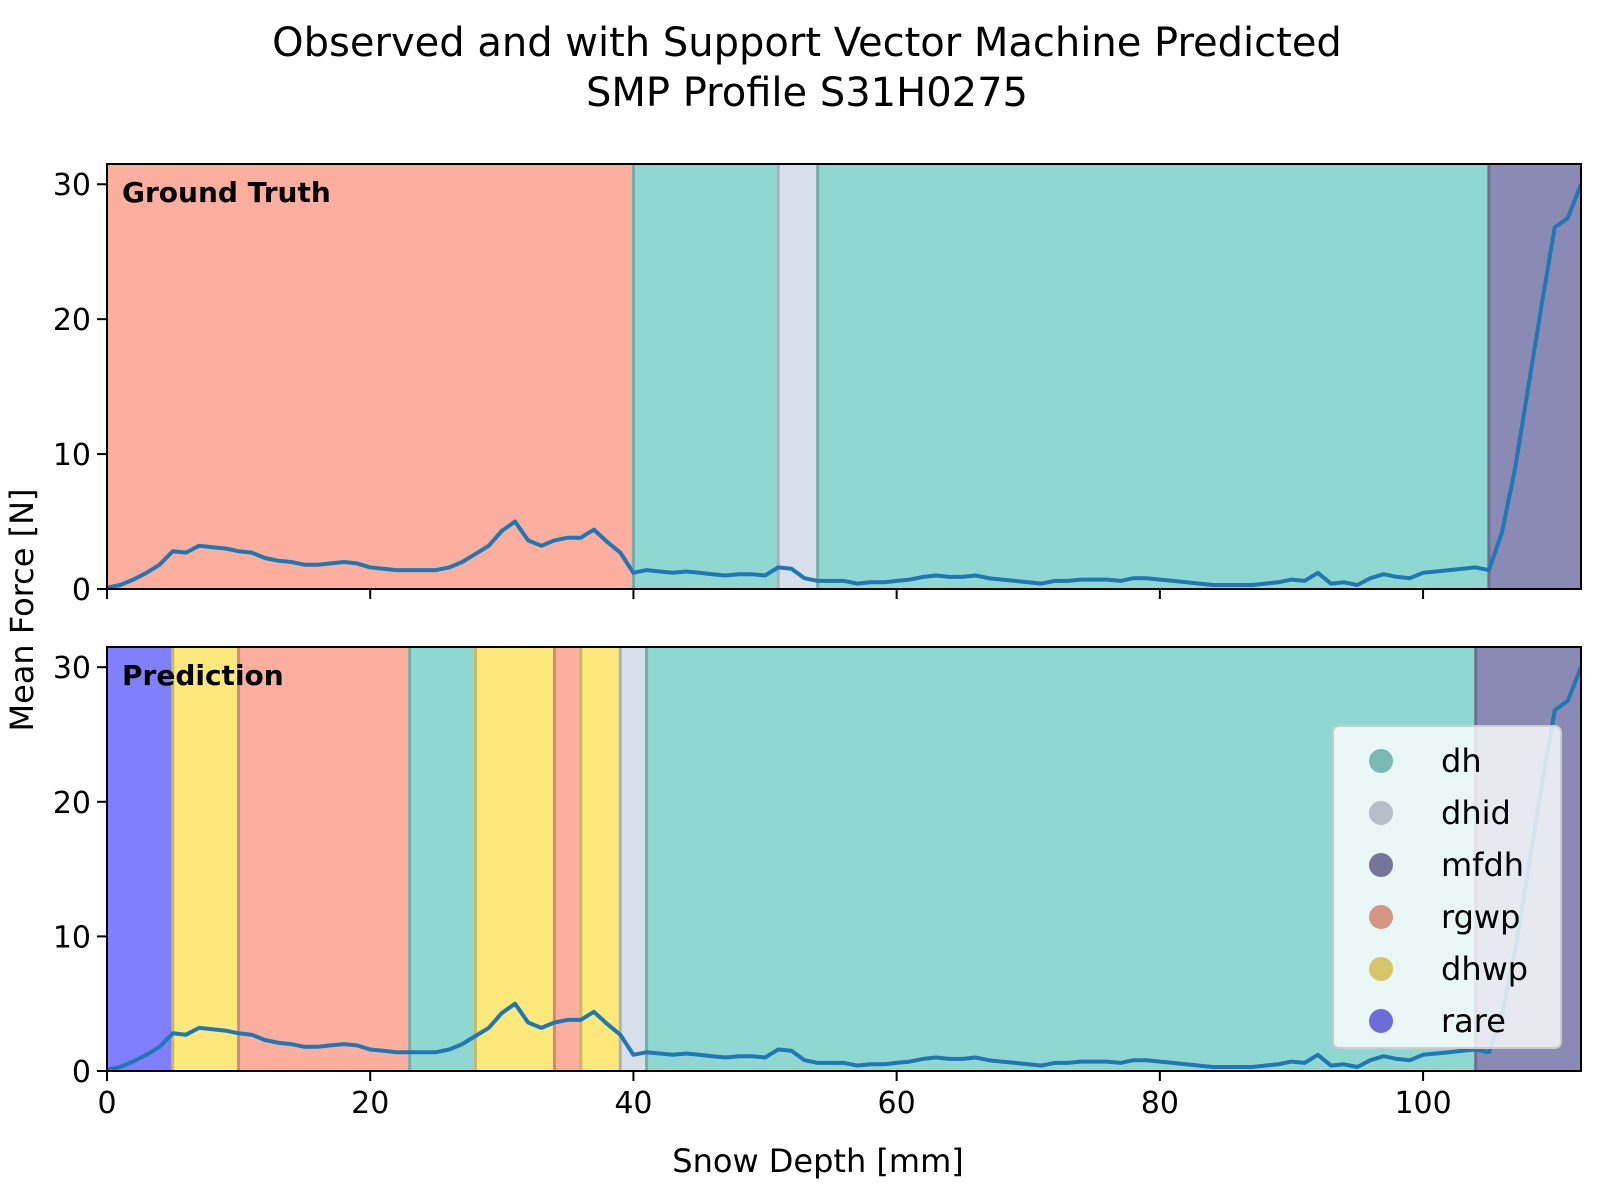 Image resolution: width=1600 pixels, height=1204 pixels. What do you see at coordinates (1480, 917) in the screenshot?
I see `legend-label-rgwp: rgwp` at bounding box center [1480, 917].